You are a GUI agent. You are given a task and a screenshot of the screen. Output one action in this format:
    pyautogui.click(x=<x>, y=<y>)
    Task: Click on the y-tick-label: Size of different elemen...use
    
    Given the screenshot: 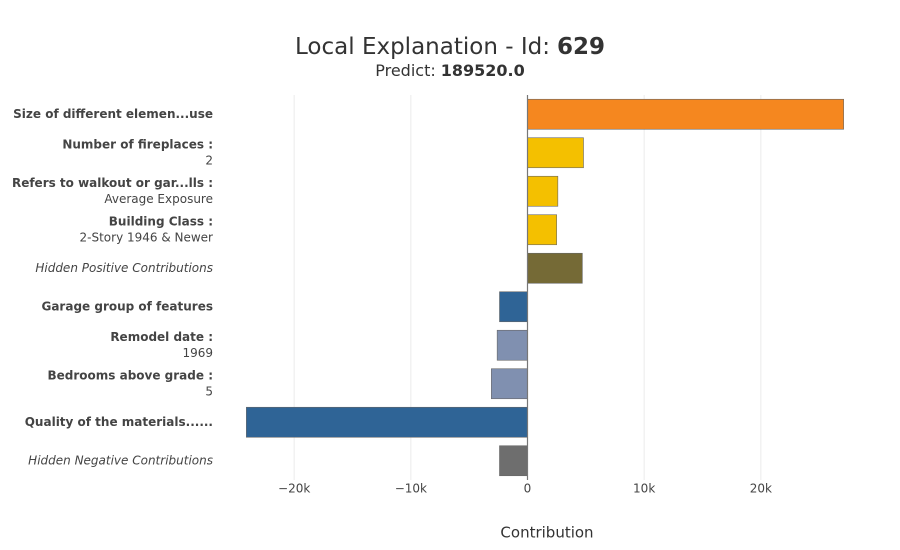 What is the action you would take?
    pyautogui.click(x=113, y=114)
    